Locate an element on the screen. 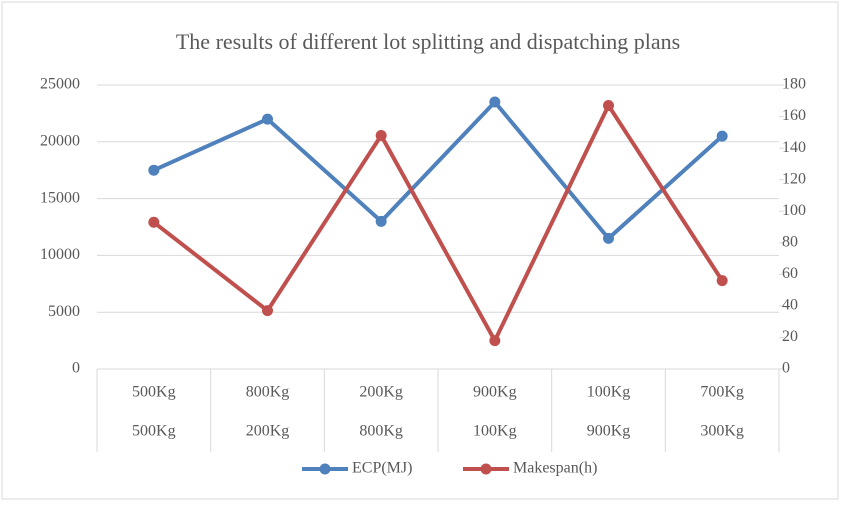 This screenshot has height=508, width=842. x-tick-label: 700Kg is located at coordinates (722, 392).